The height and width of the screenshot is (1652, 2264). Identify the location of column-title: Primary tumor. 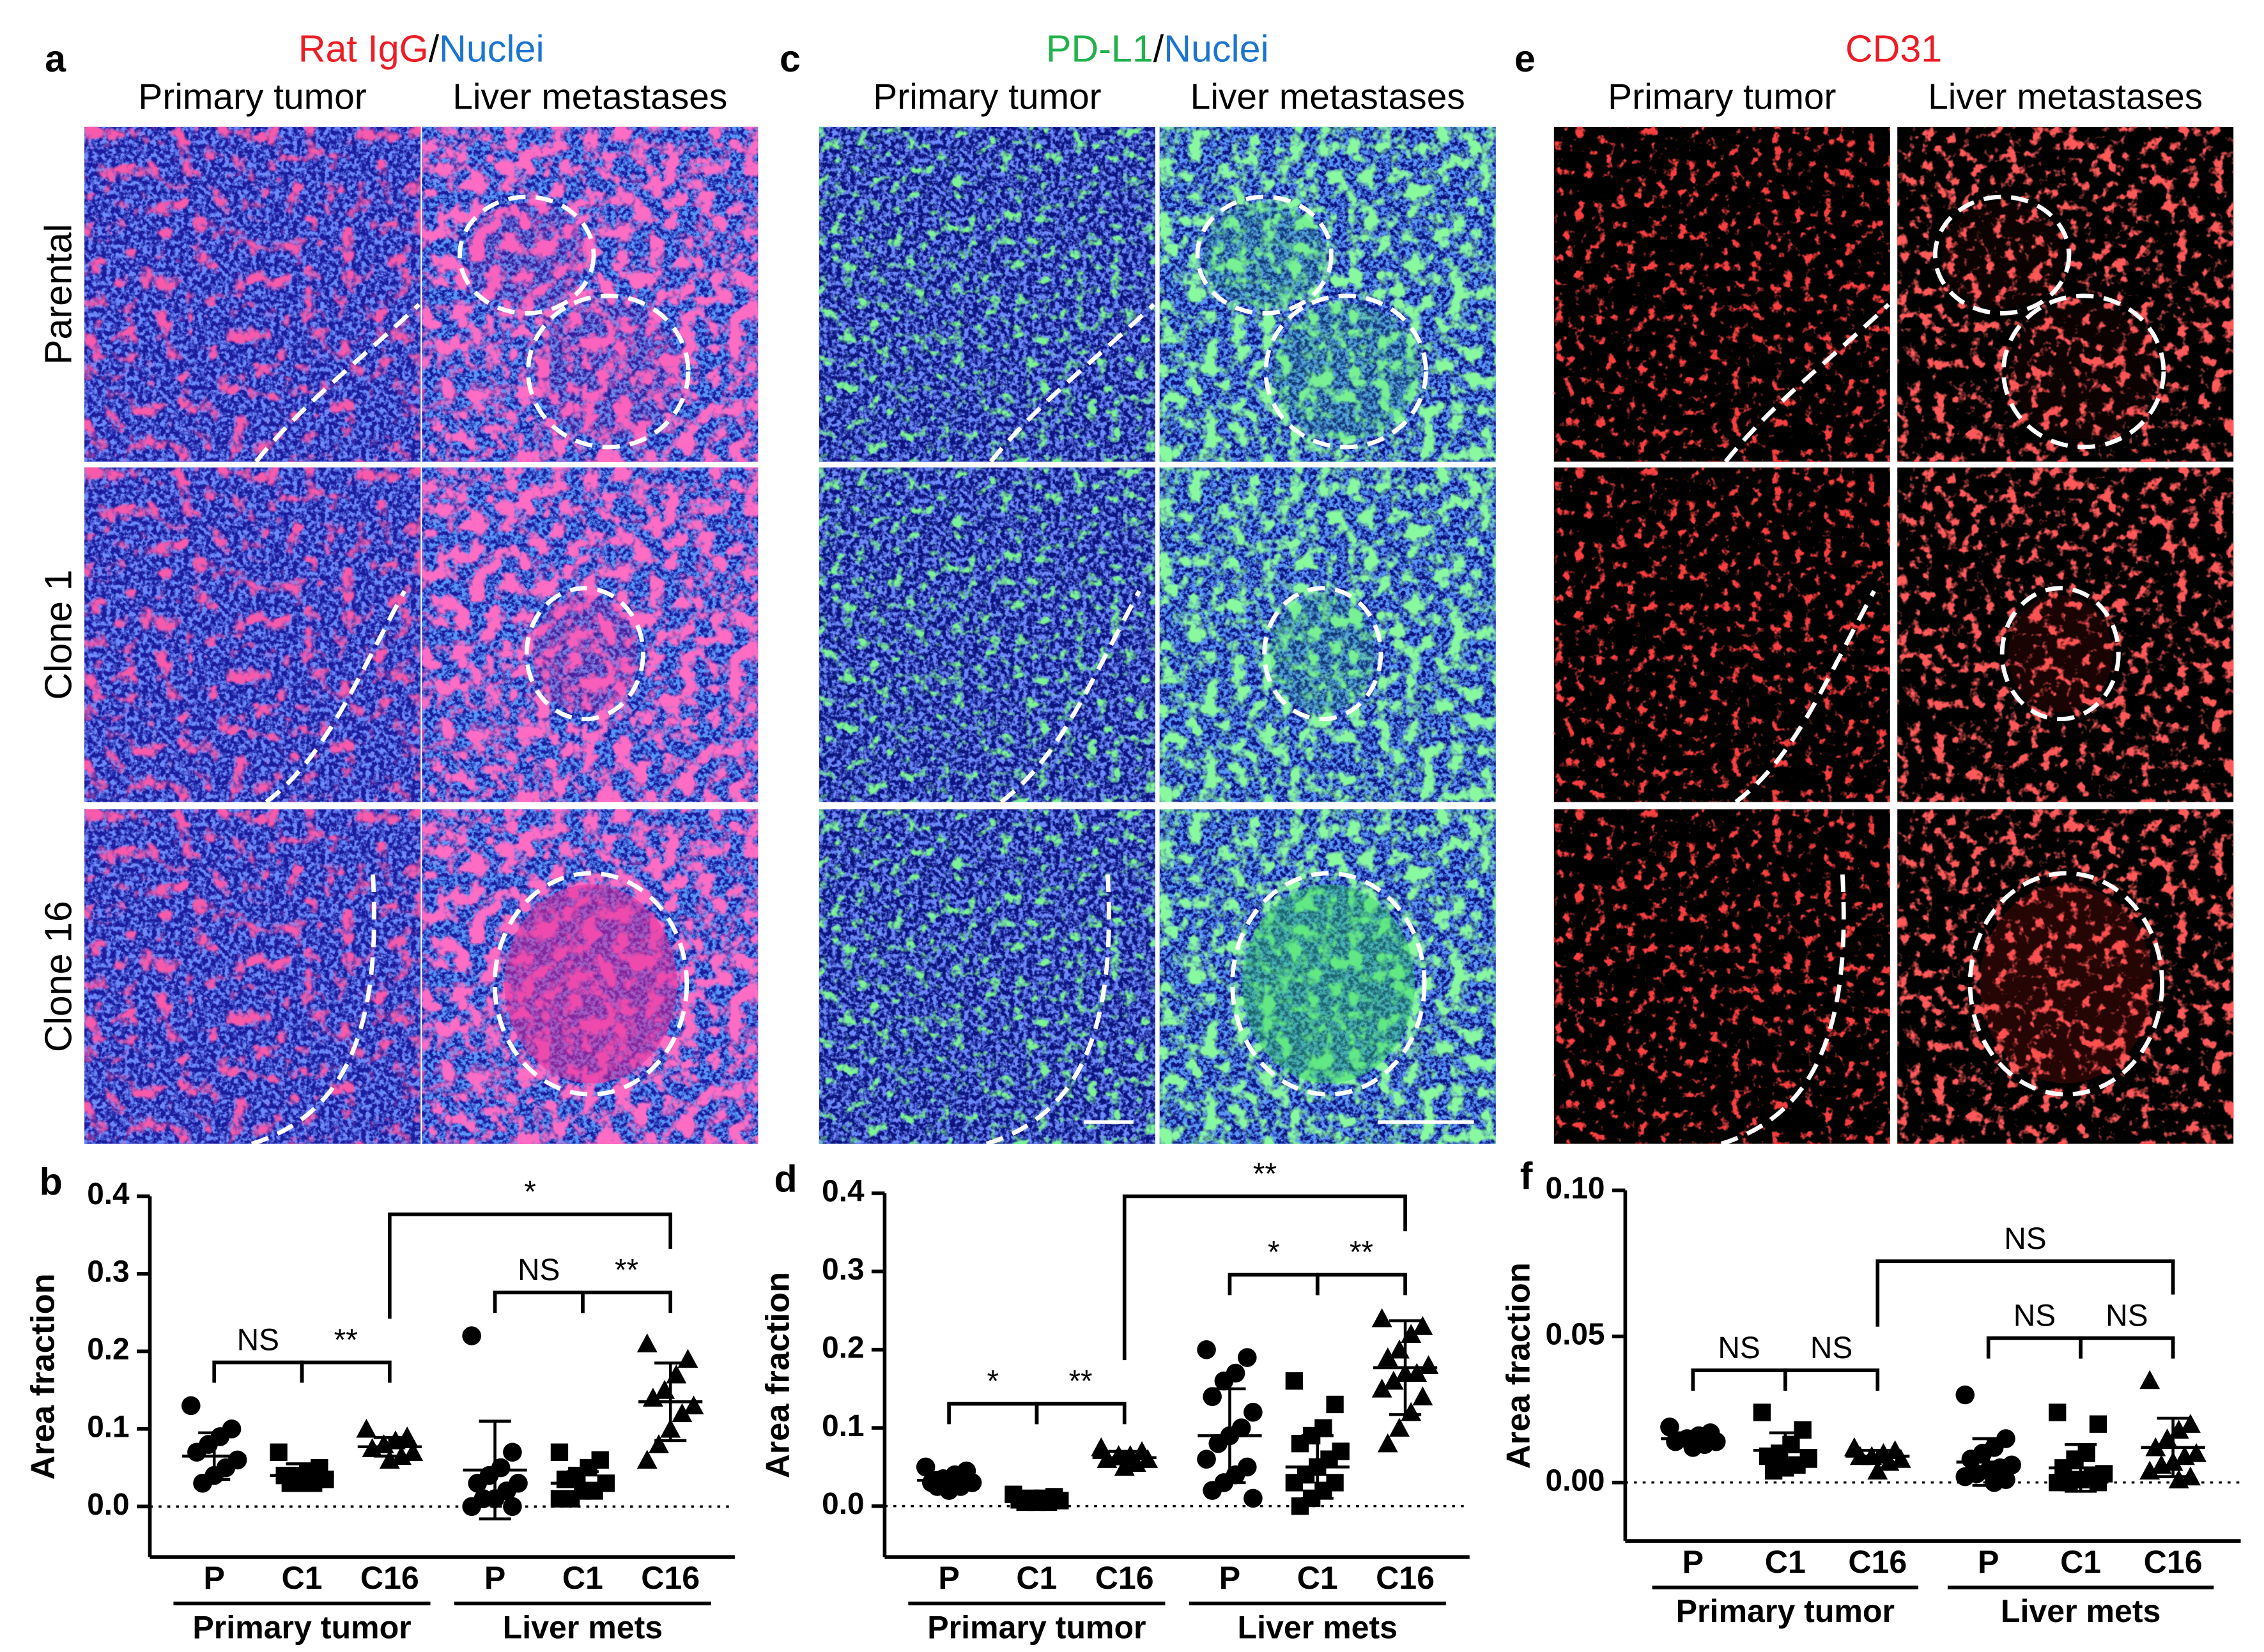
(252, 97).